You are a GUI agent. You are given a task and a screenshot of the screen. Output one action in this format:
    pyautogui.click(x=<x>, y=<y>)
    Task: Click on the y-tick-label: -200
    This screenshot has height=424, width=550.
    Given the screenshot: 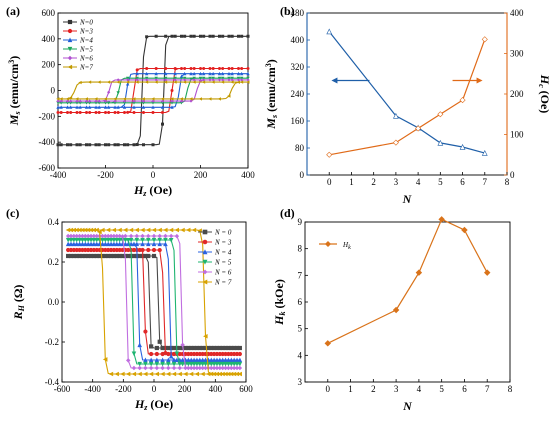 What is the action you would take?
    pyautogui.click(x=47, y=116)
    